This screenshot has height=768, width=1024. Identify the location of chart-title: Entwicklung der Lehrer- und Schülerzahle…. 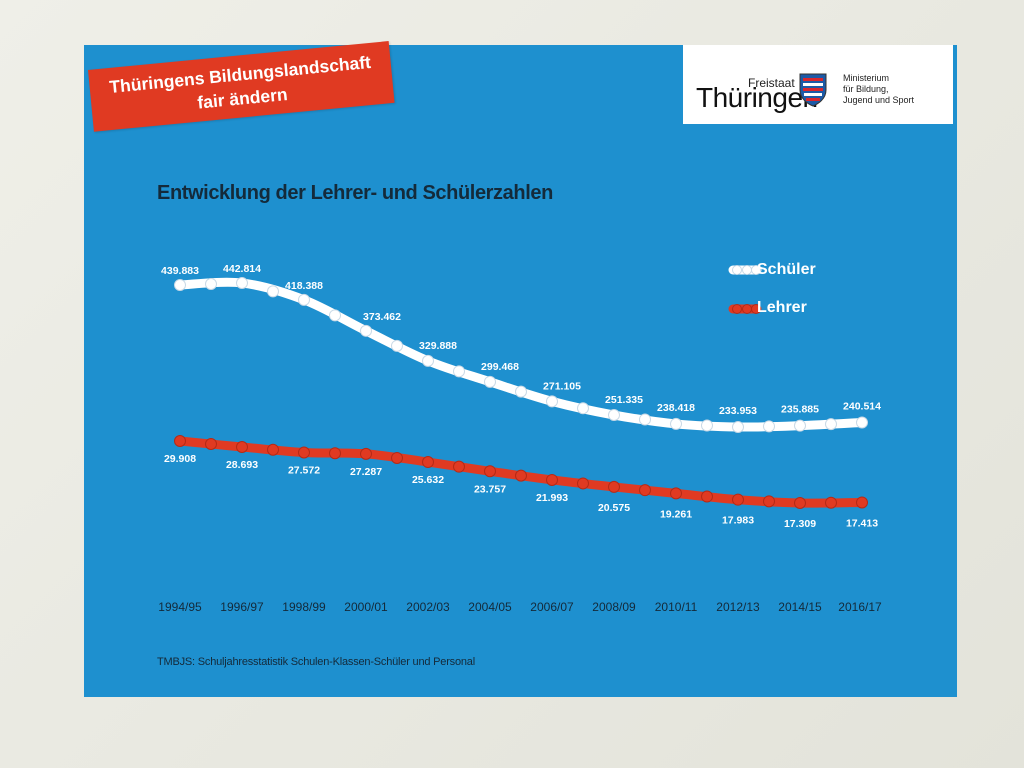
(355, 193).